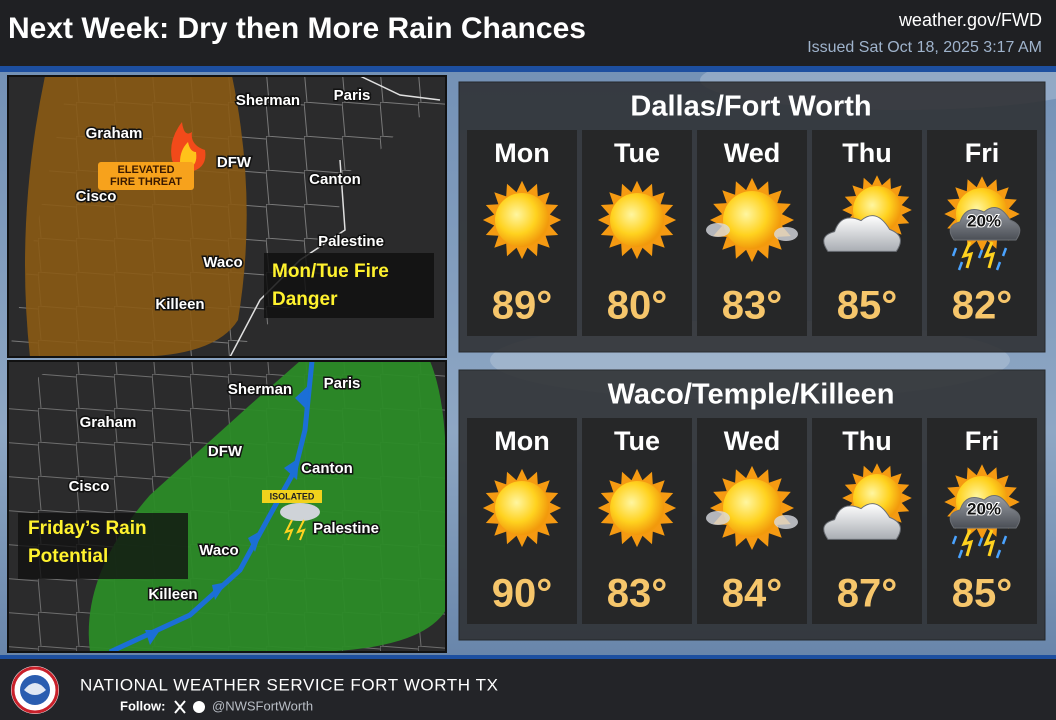 This screenshot has height=720, width=1056. Describe the element at coordinates (300, 512) in the screenshot. I see `storm-cloud-icon` at that location.